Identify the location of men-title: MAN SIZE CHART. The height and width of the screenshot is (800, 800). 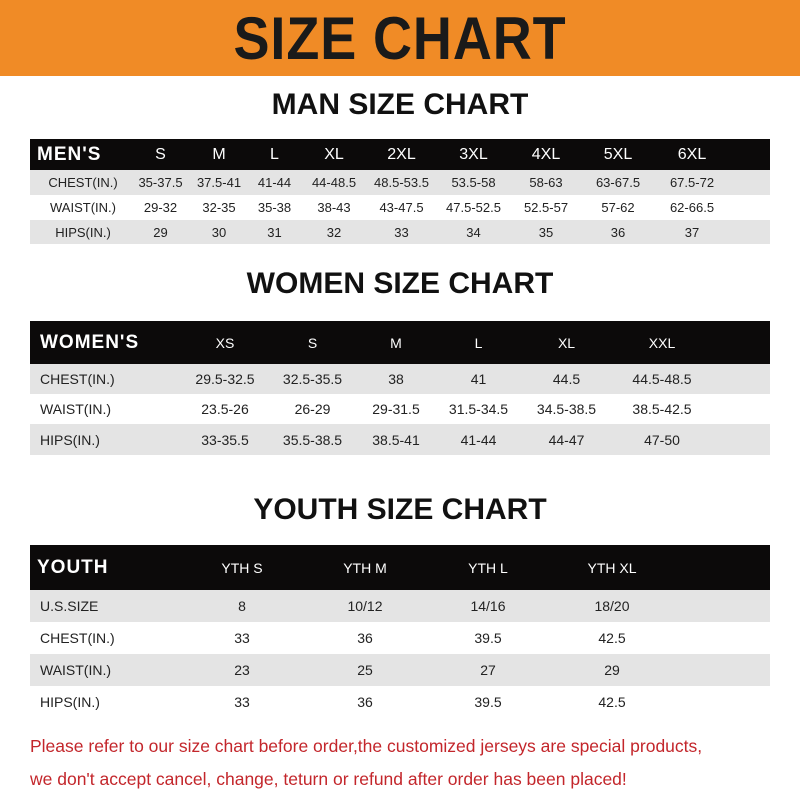
(400, 104).